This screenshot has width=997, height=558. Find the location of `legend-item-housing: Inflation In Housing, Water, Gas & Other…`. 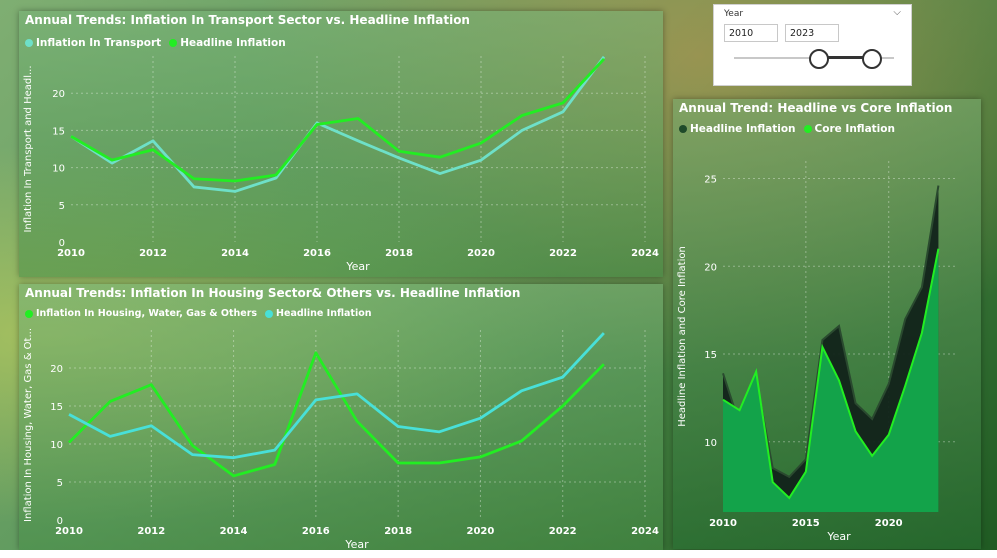

legend-item-housing: Inflation In Housing, Water, Gas & Other… is located at coordinates (141, 313).